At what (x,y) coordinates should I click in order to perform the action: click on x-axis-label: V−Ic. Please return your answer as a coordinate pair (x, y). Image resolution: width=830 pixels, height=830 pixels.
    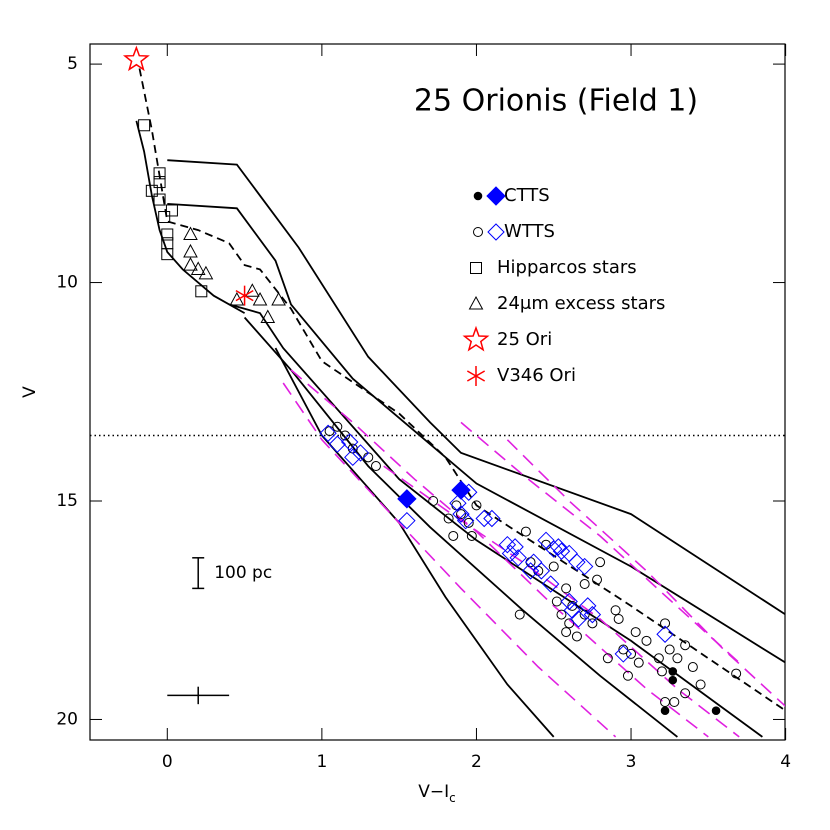
    Looking at the image, I should click on (437, 793).